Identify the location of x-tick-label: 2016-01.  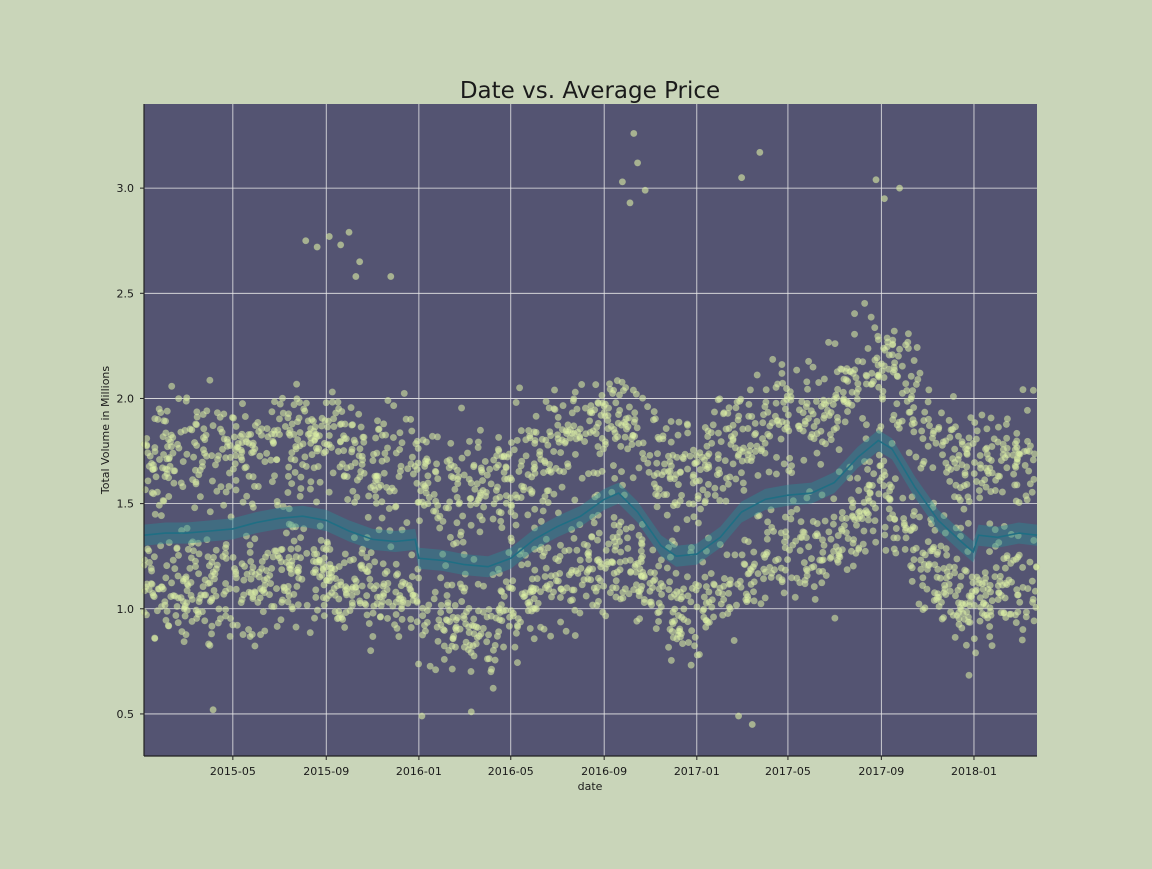
(419, 771).